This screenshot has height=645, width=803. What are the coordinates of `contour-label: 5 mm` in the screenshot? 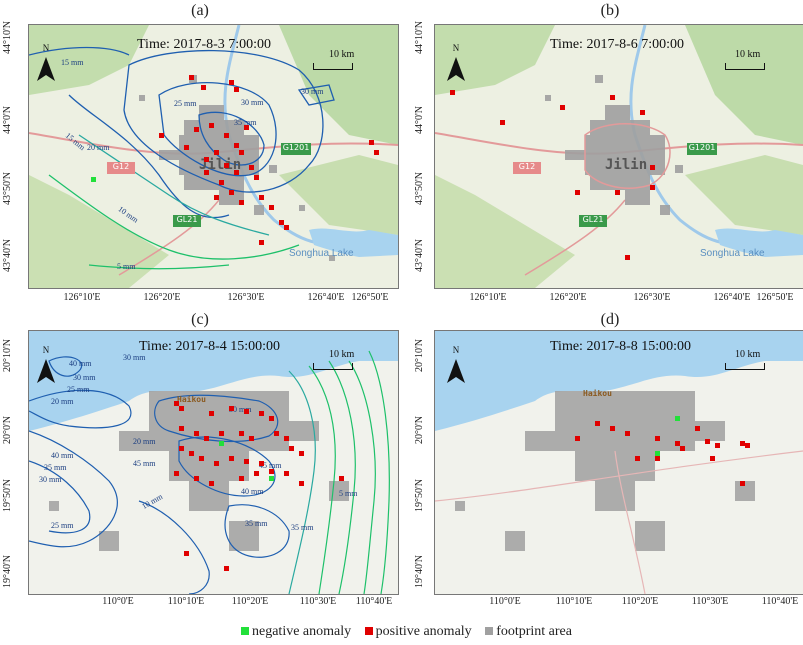 It's located at (348, 493).